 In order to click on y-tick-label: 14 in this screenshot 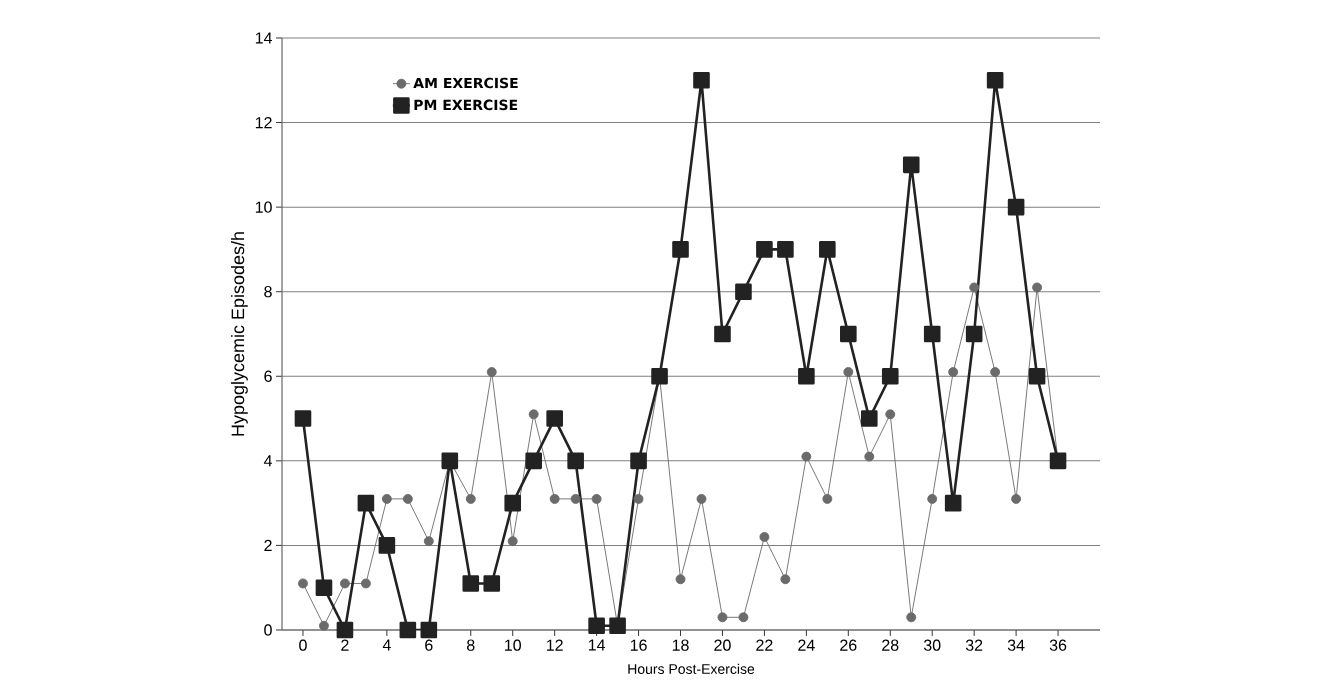, I will do `click(263, 38)`.